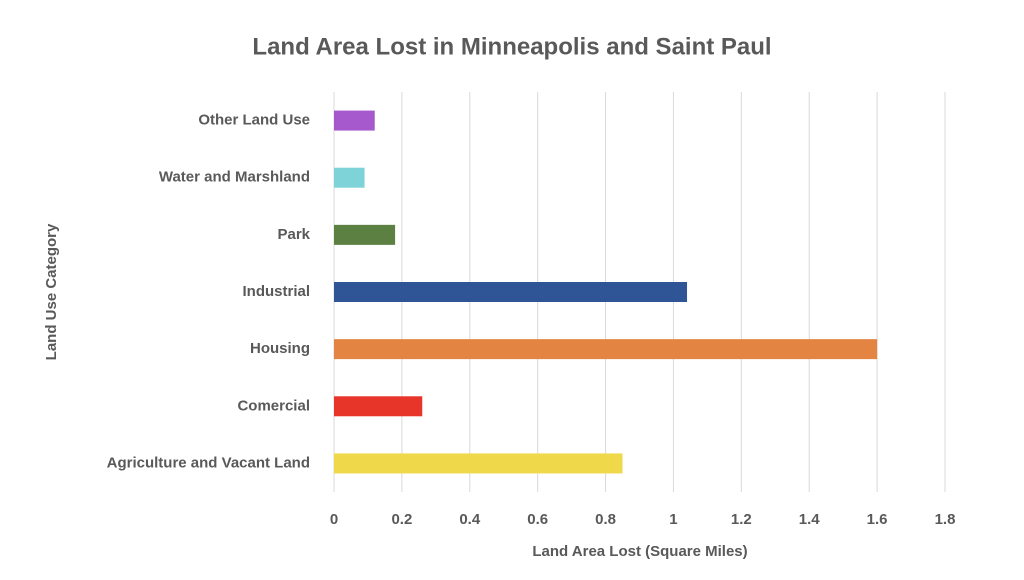  What do you see at coordinates (334, 519) in the screenshot?
I see `x-tick-label: 0` at bounding box center [334, 519].